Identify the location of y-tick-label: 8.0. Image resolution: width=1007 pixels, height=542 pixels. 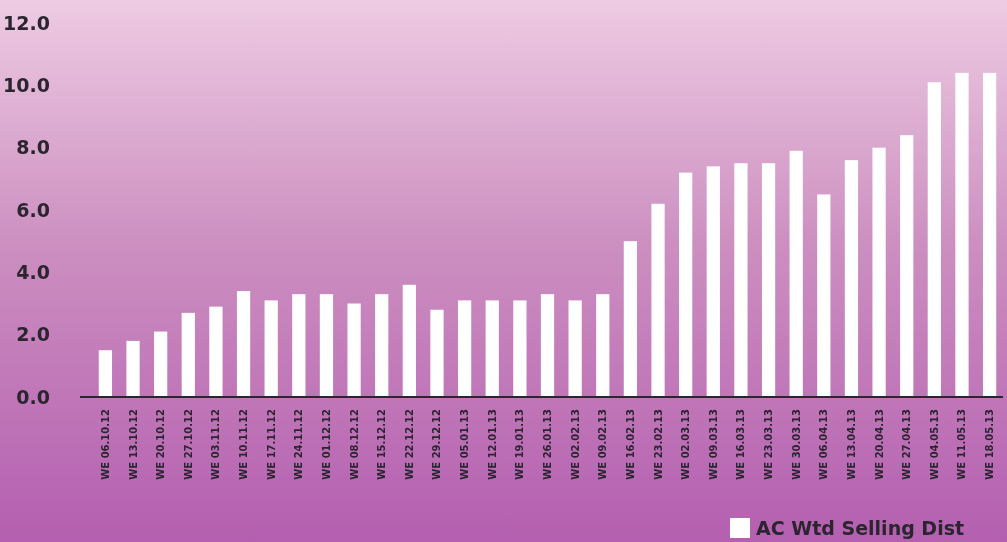
(33, 147).